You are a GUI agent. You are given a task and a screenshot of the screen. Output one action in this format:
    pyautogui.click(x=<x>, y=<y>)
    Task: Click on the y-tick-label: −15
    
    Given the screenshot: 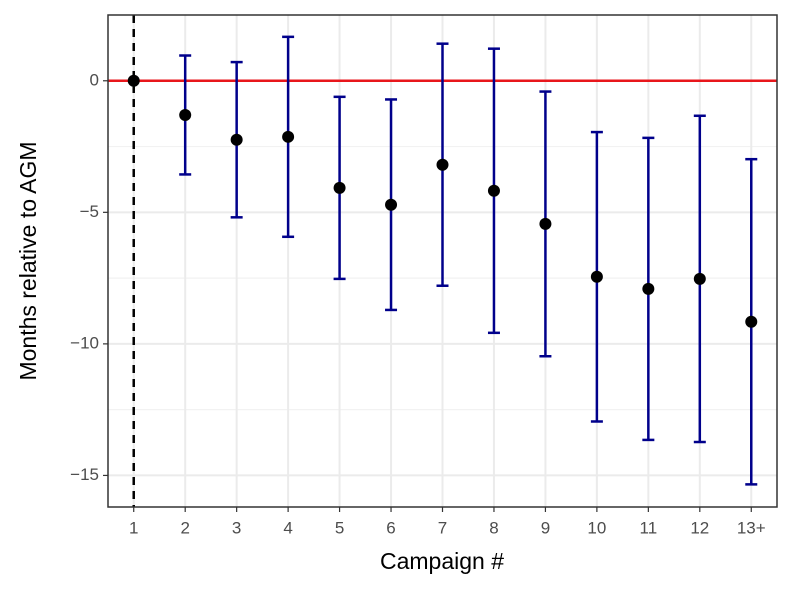 What is the action you would take?
    pyautogui.click(x=84, y=474)
    